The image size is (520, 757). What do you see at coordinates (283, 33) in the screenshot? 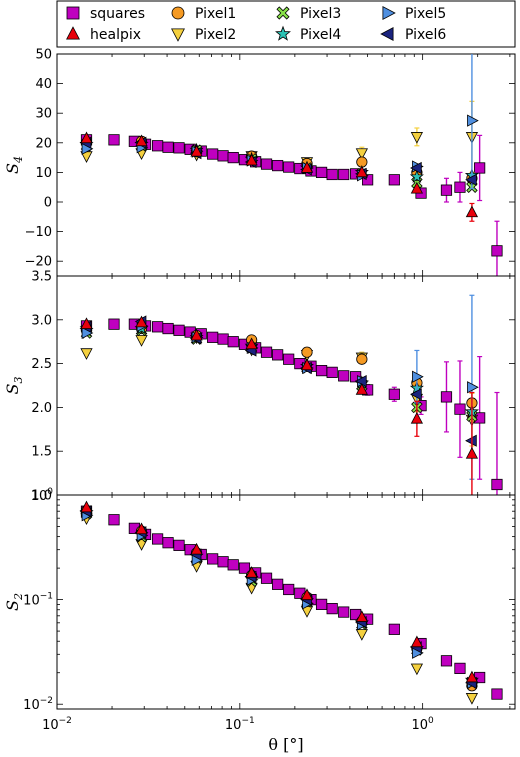
I see `legend-marker-pixel4` at bounding box center [283, 33].